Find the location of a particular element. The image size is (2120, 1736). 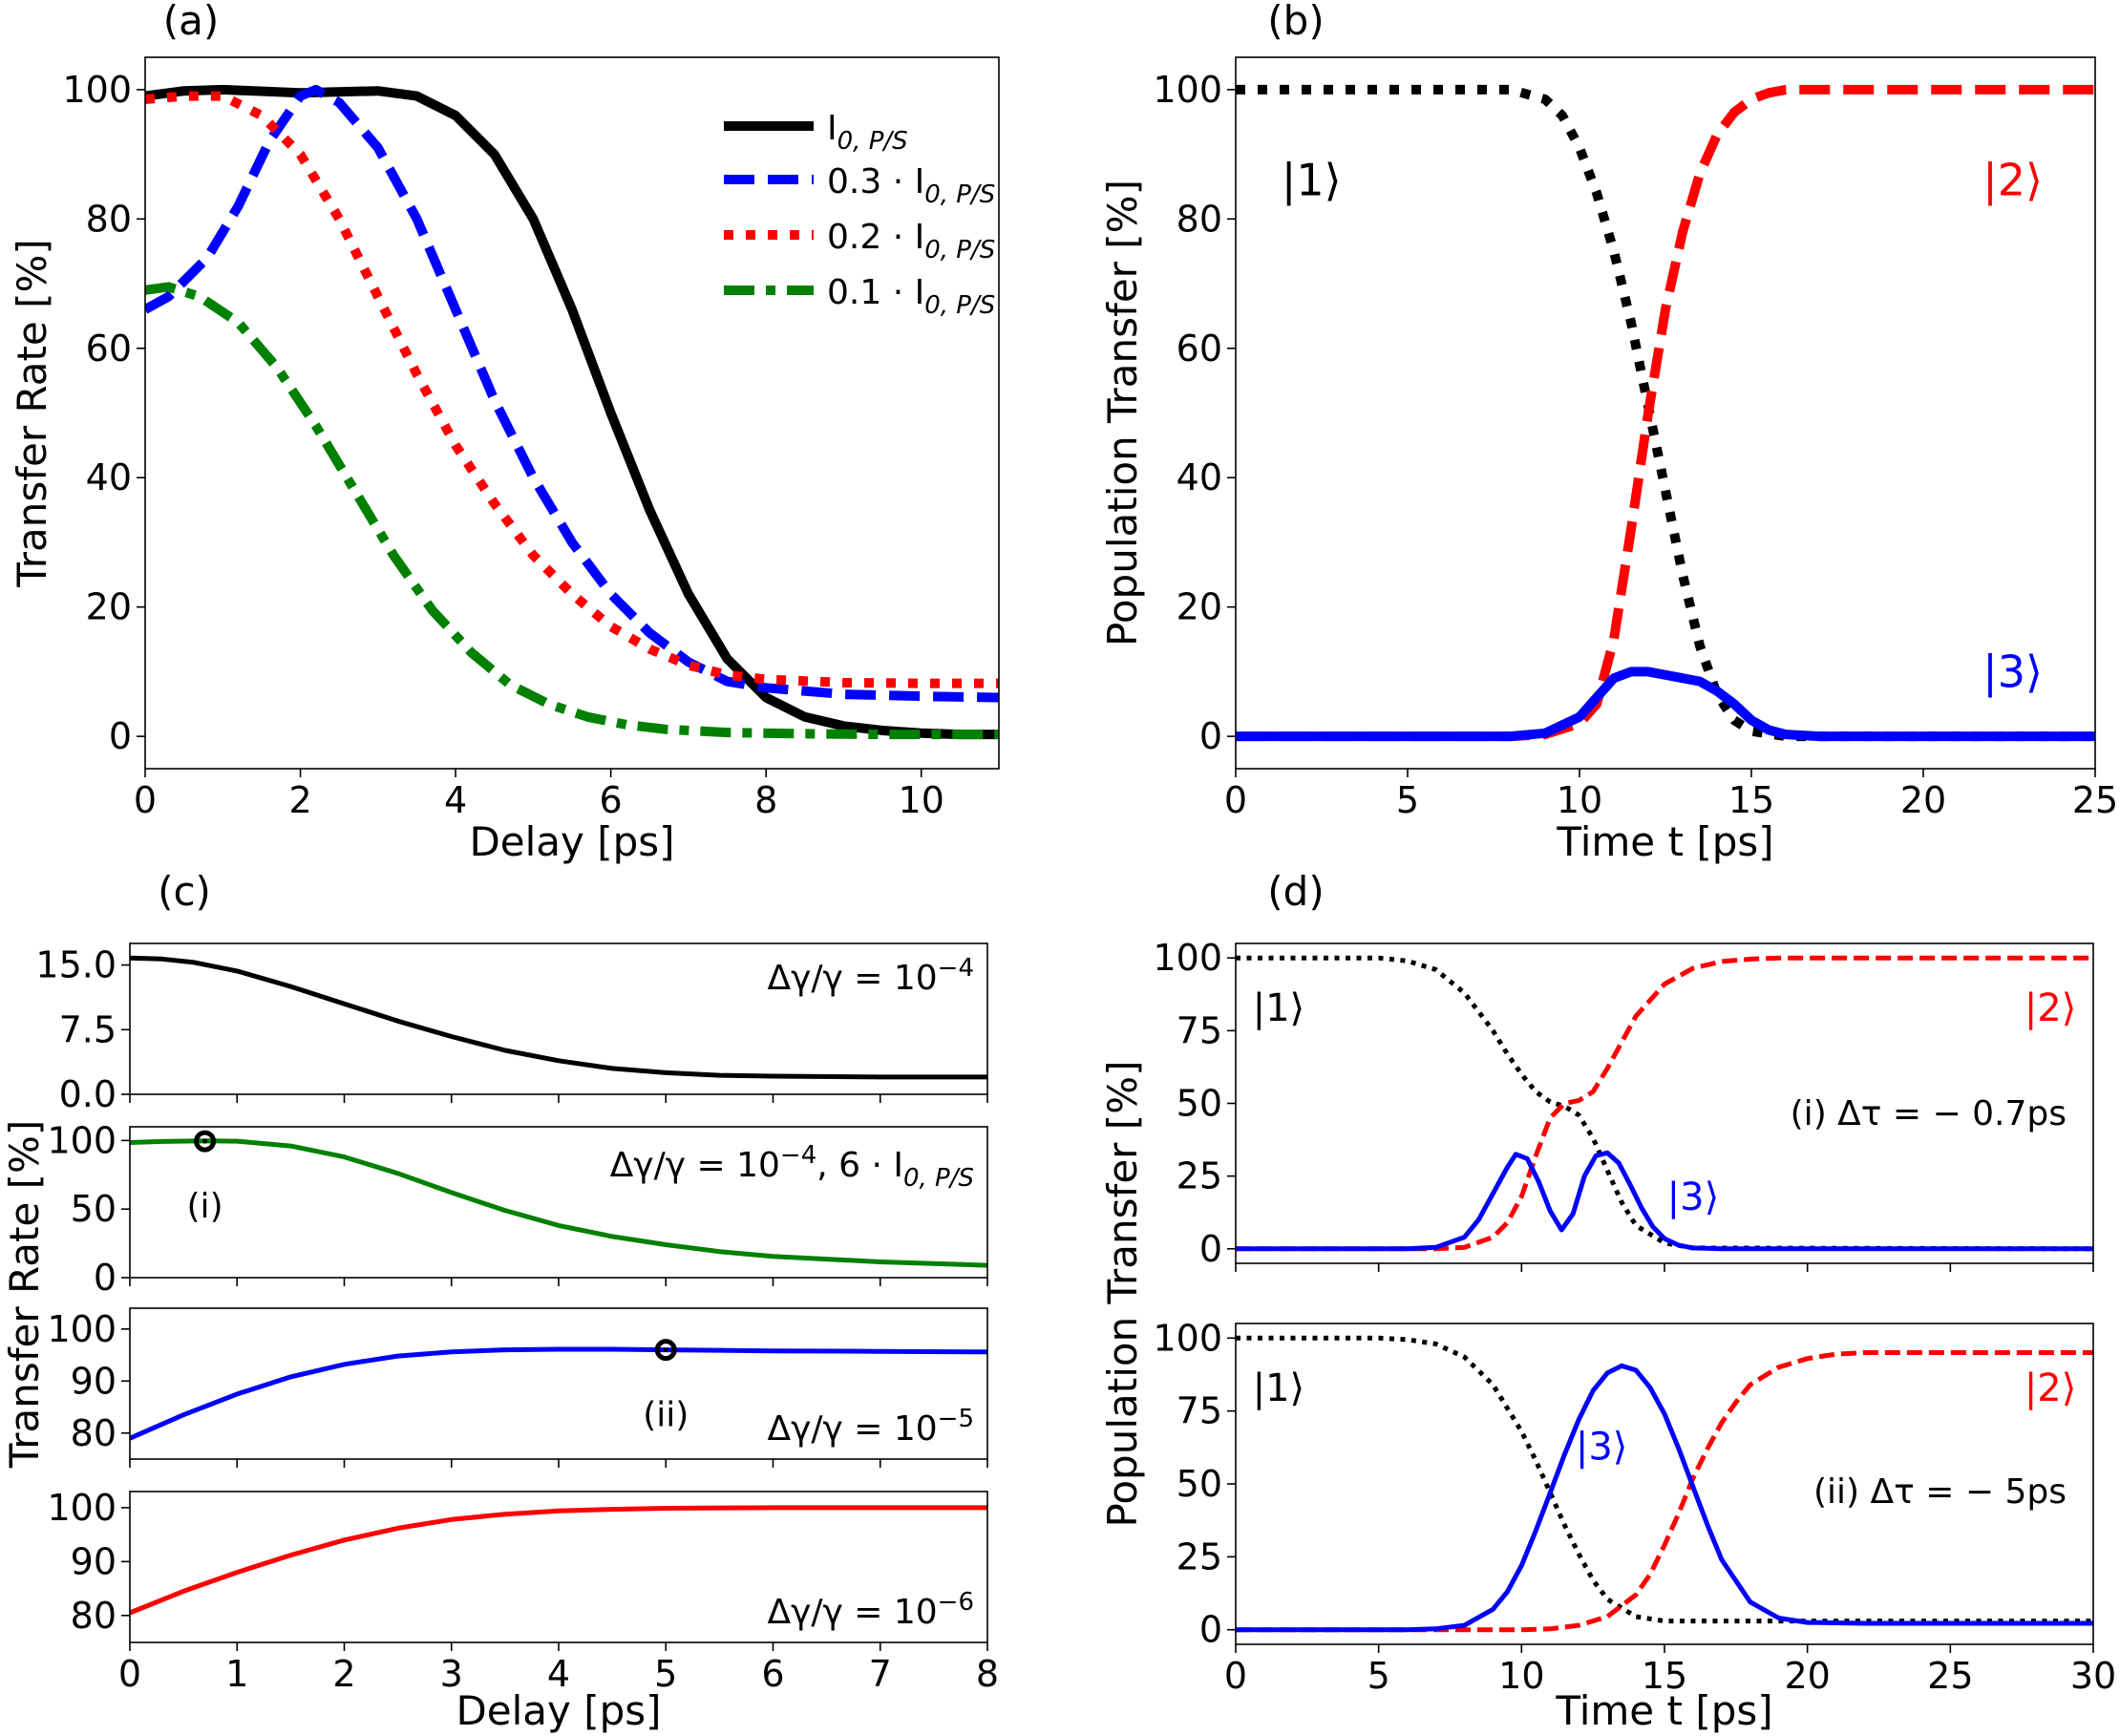

legend-label-base: I is located at coordinates (832, 128).